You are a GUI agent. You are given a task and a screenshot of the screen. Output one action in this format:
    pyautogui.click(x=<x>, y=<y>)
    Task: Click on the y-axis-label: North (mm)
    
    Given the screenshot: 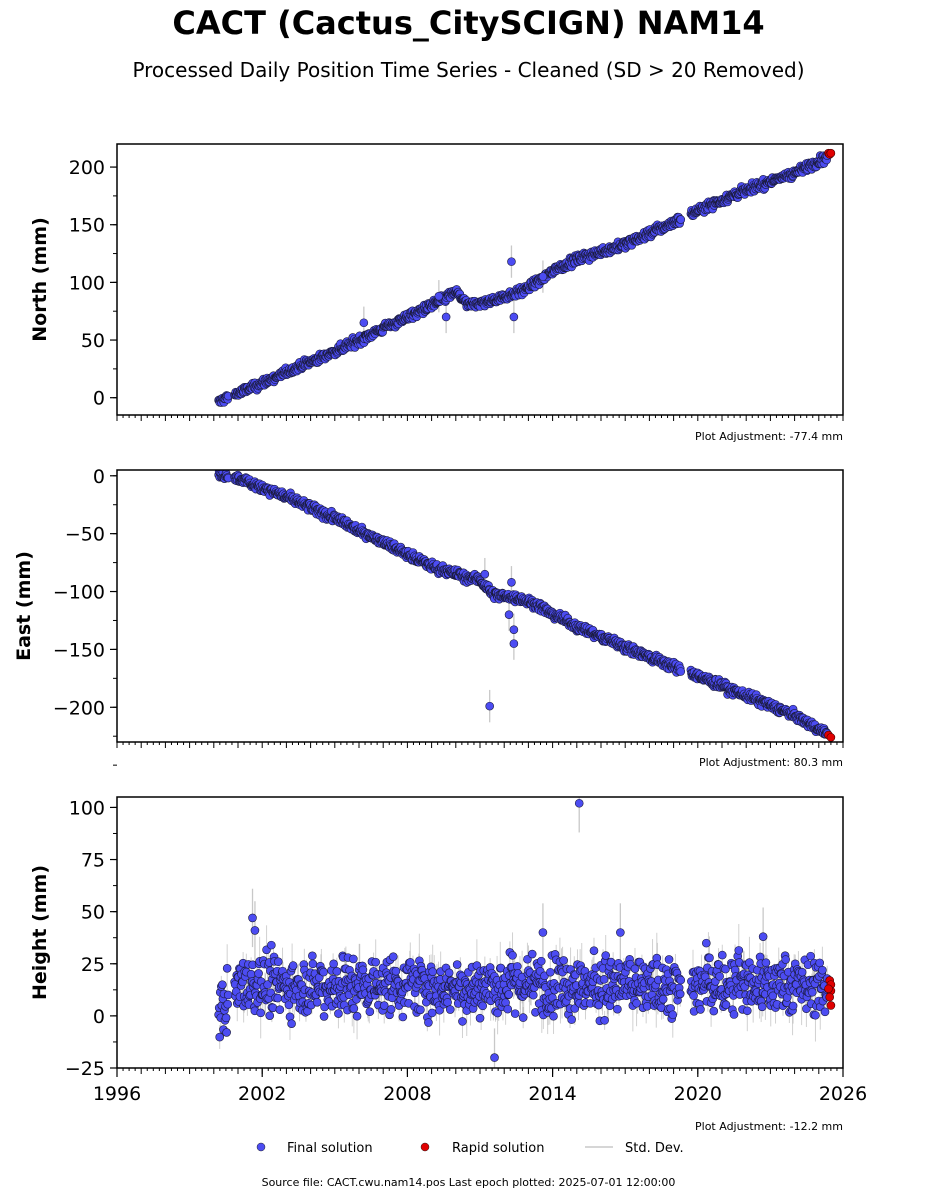 What is the action you would take?
    pyautogui.click(x=40, y=279)
    